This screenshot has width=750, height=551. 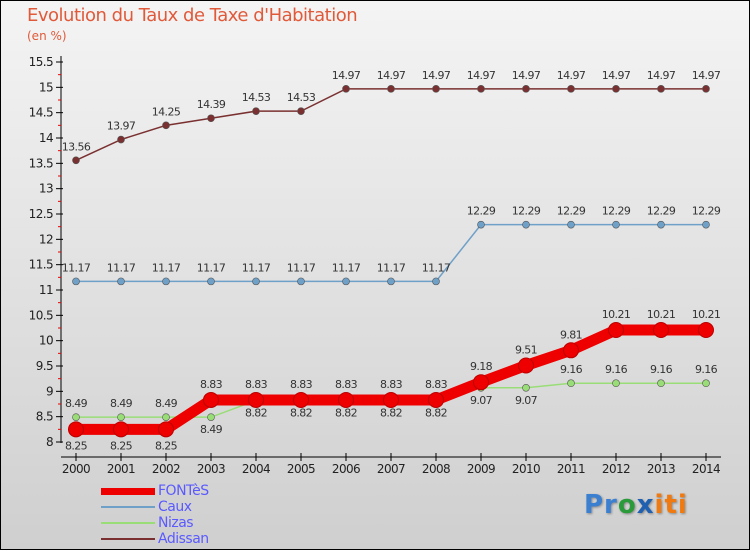 I want to click on x-tick-label: 2014, so click(x=706, y=469).